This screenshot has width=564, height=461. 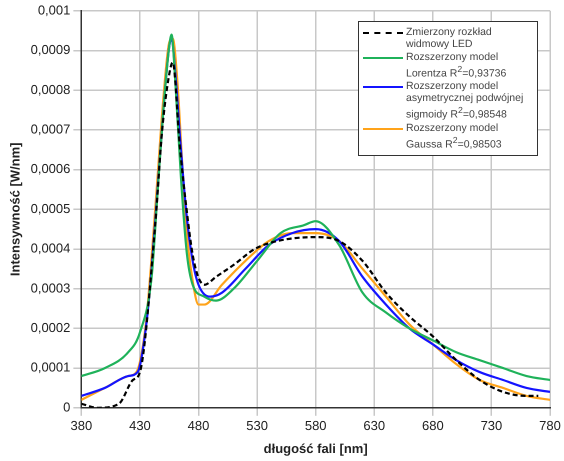 What do you see at coordinates (50, 50) in the screenshot?
I see `y-tick-label: 0,0009` at bounding box center [50, 50].